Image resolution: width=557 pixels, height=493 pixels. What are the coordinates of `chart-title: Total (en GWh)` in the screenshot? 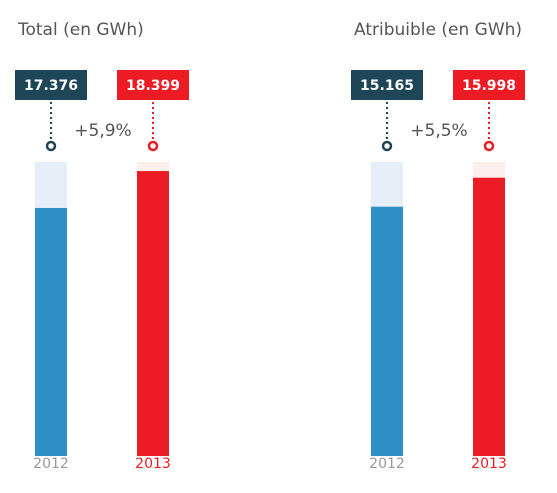 It's located at (80, 30).